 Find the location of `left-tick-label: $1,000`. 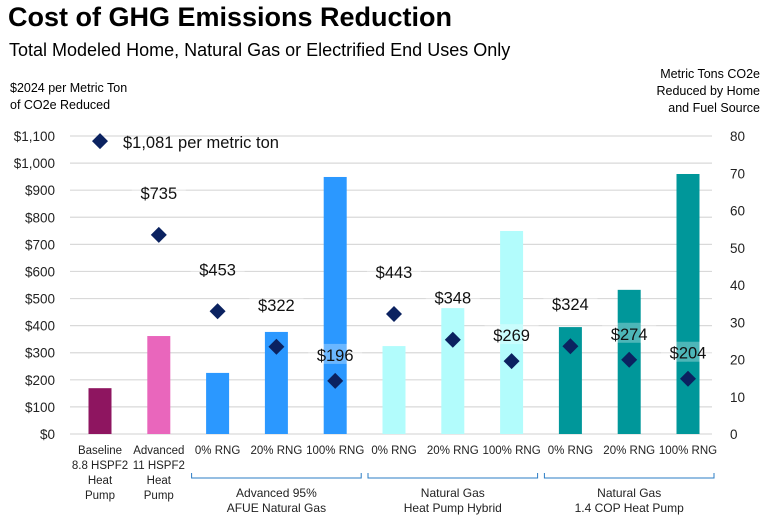

left-tick-label: $1,000 is located at coordinates (34, 163).